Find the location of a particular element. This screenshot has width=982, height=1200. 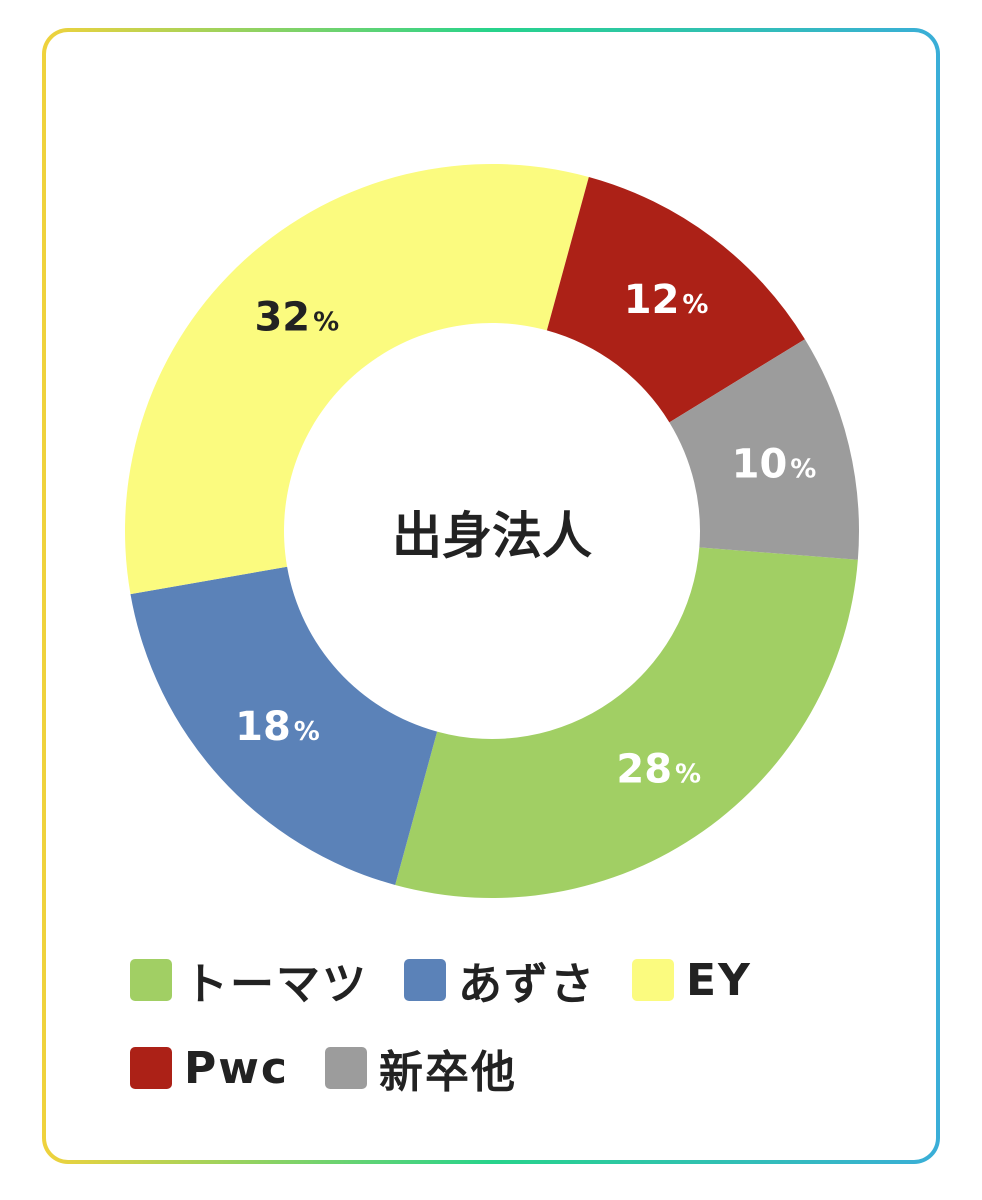

chart-legend: トーマツ あずさ EY Pwc 新卒他 is located at coordinates (480, 1038).